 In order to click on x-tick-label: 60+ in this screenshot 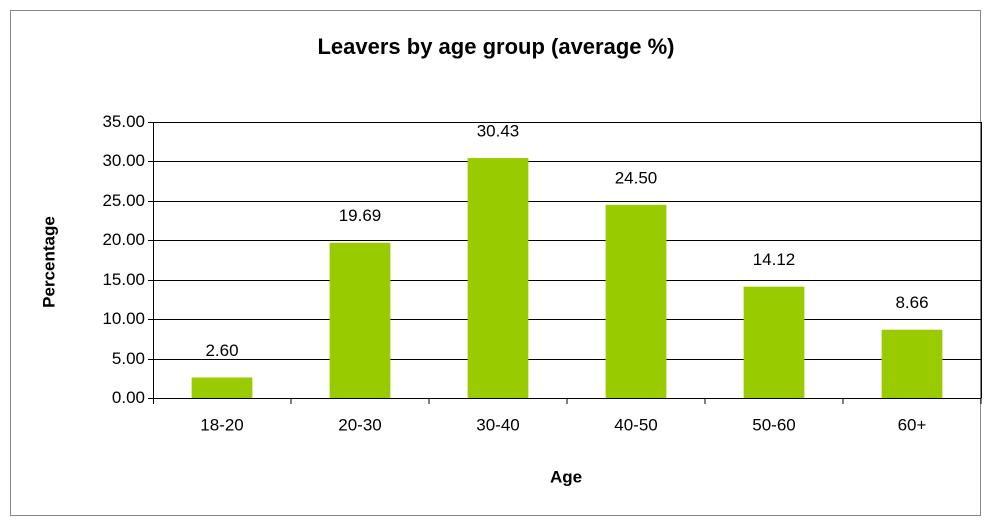, I will do `click(912, 424)`.